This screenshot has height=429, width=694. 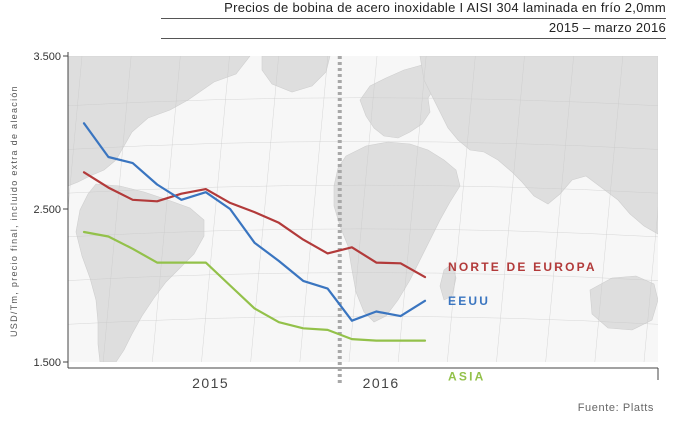 I want to click on series-label-1: EEUU, so click(x=469, y=301).